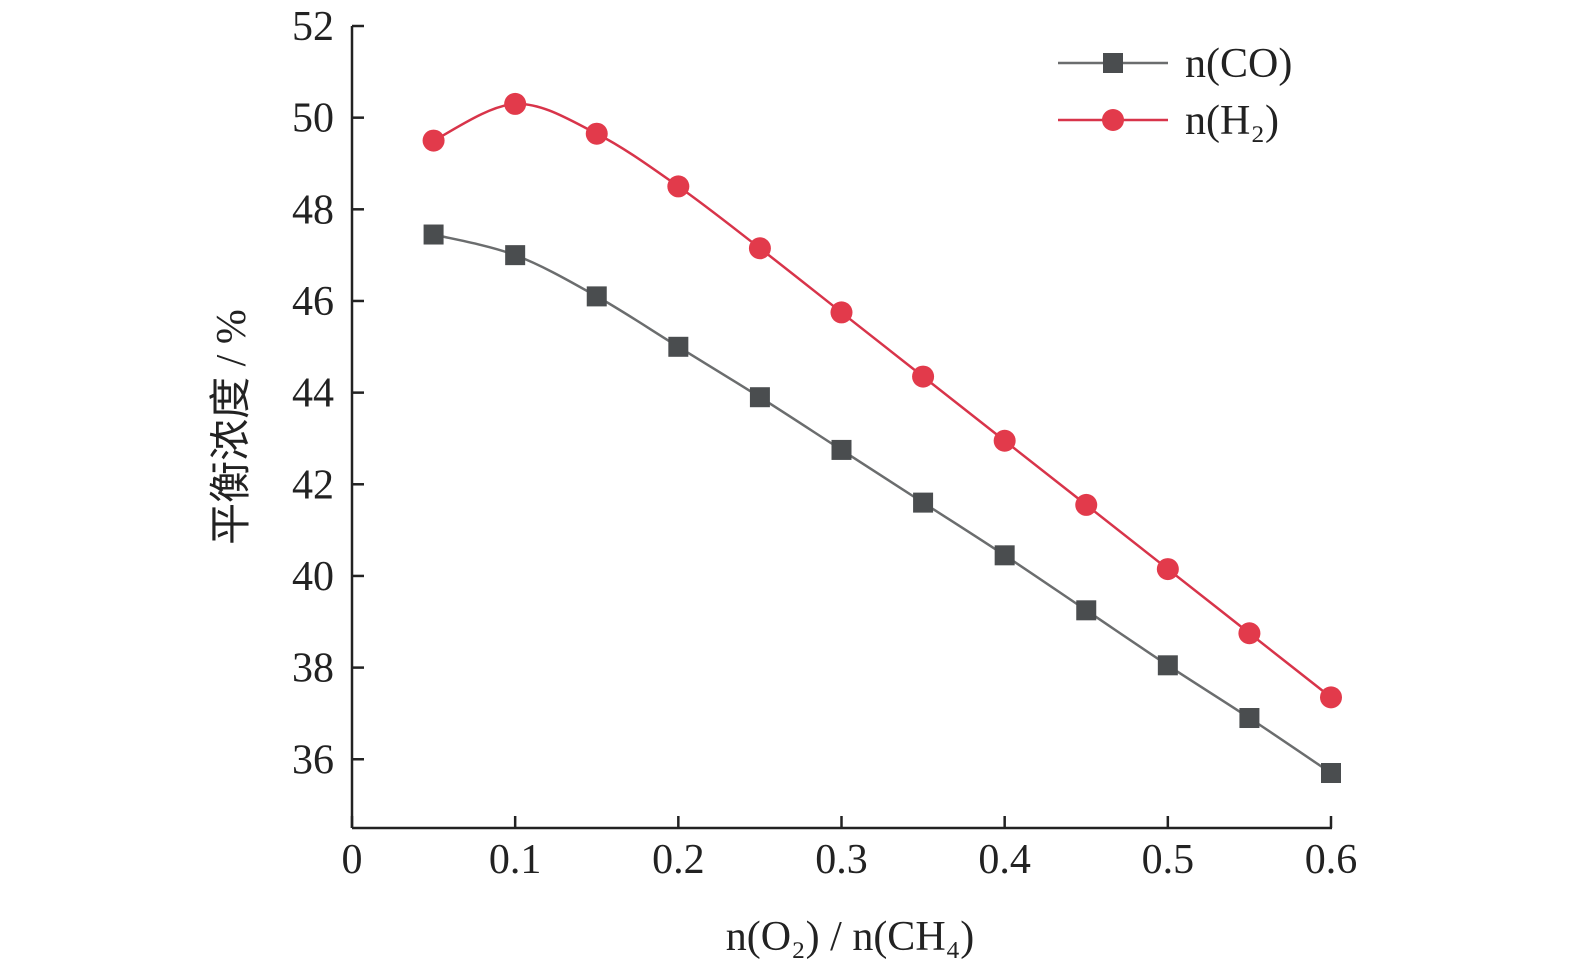  I want to click on x-tick-label: 0.1, so click(515, 860).